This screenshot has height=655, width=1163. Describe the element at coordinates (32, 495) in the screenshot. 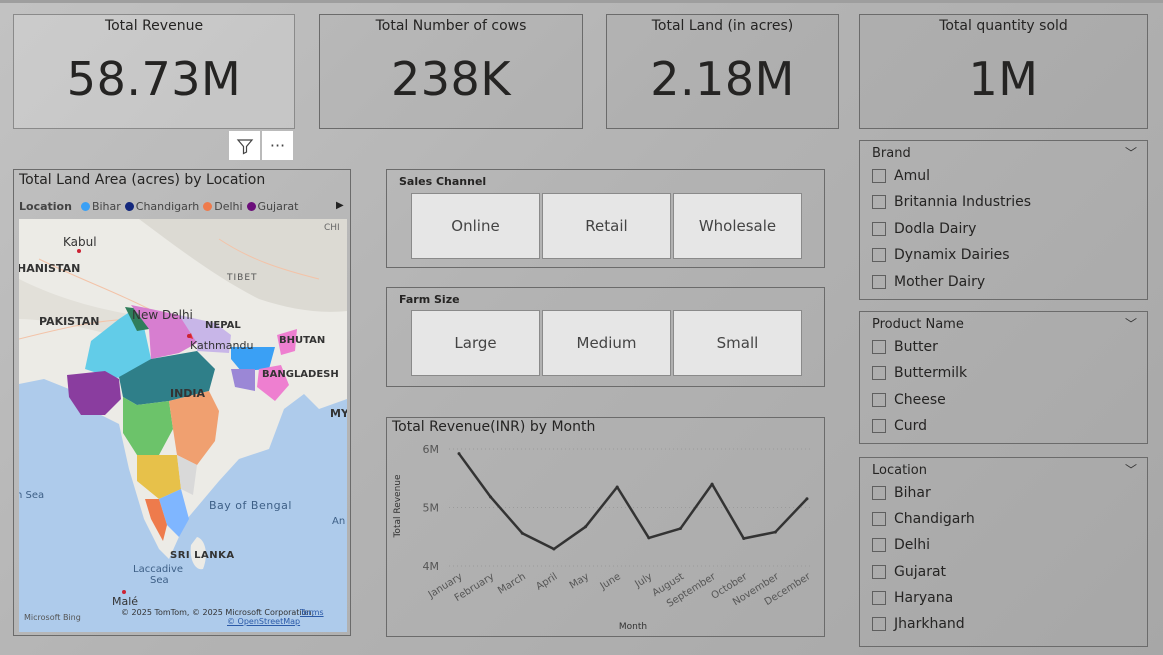

I see `map-label: n Sea` at that location.